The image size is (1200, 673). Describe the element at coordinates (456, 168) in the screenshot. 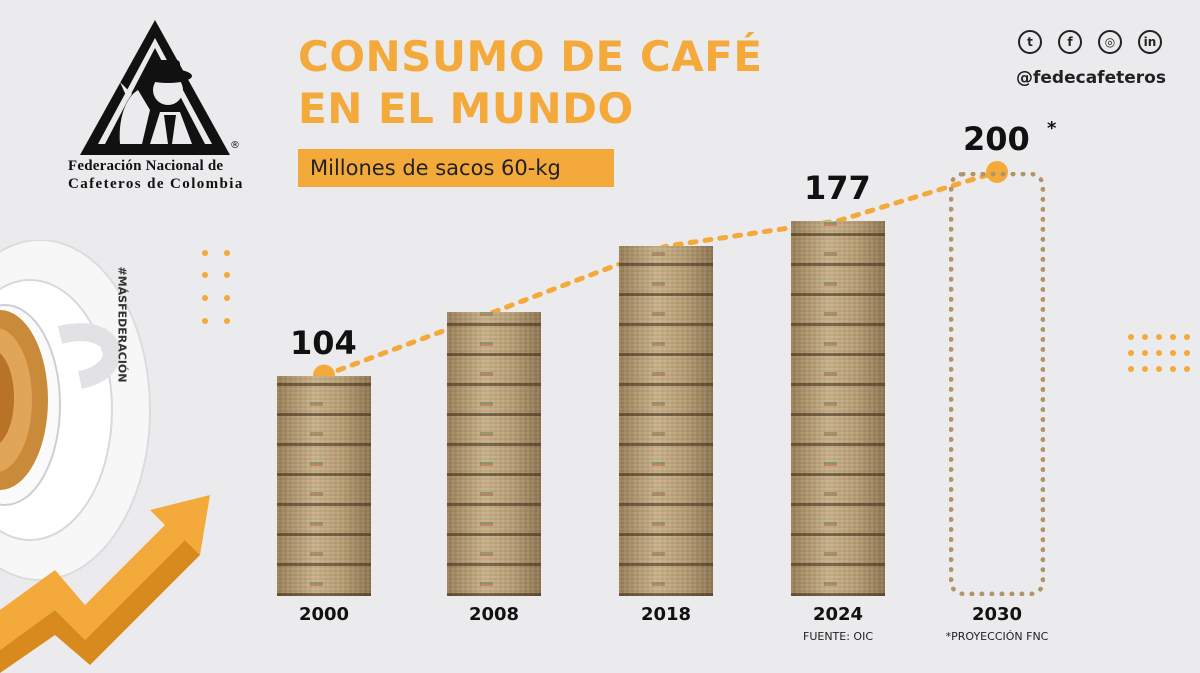

I see `chart-subtitle: Millones de sacos 60-kg` at that location.